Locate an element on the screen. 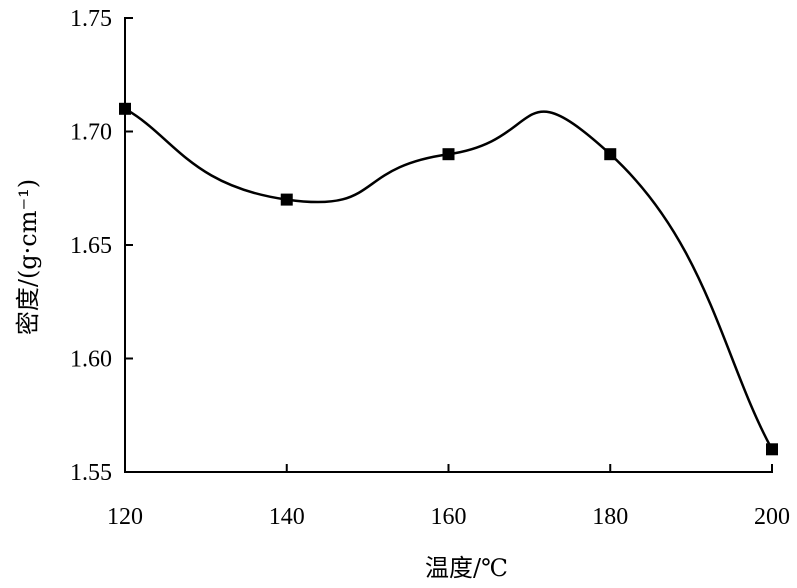 The image size is (797, 588). x-tick-label: 160 is located at coordinates (449, 517).